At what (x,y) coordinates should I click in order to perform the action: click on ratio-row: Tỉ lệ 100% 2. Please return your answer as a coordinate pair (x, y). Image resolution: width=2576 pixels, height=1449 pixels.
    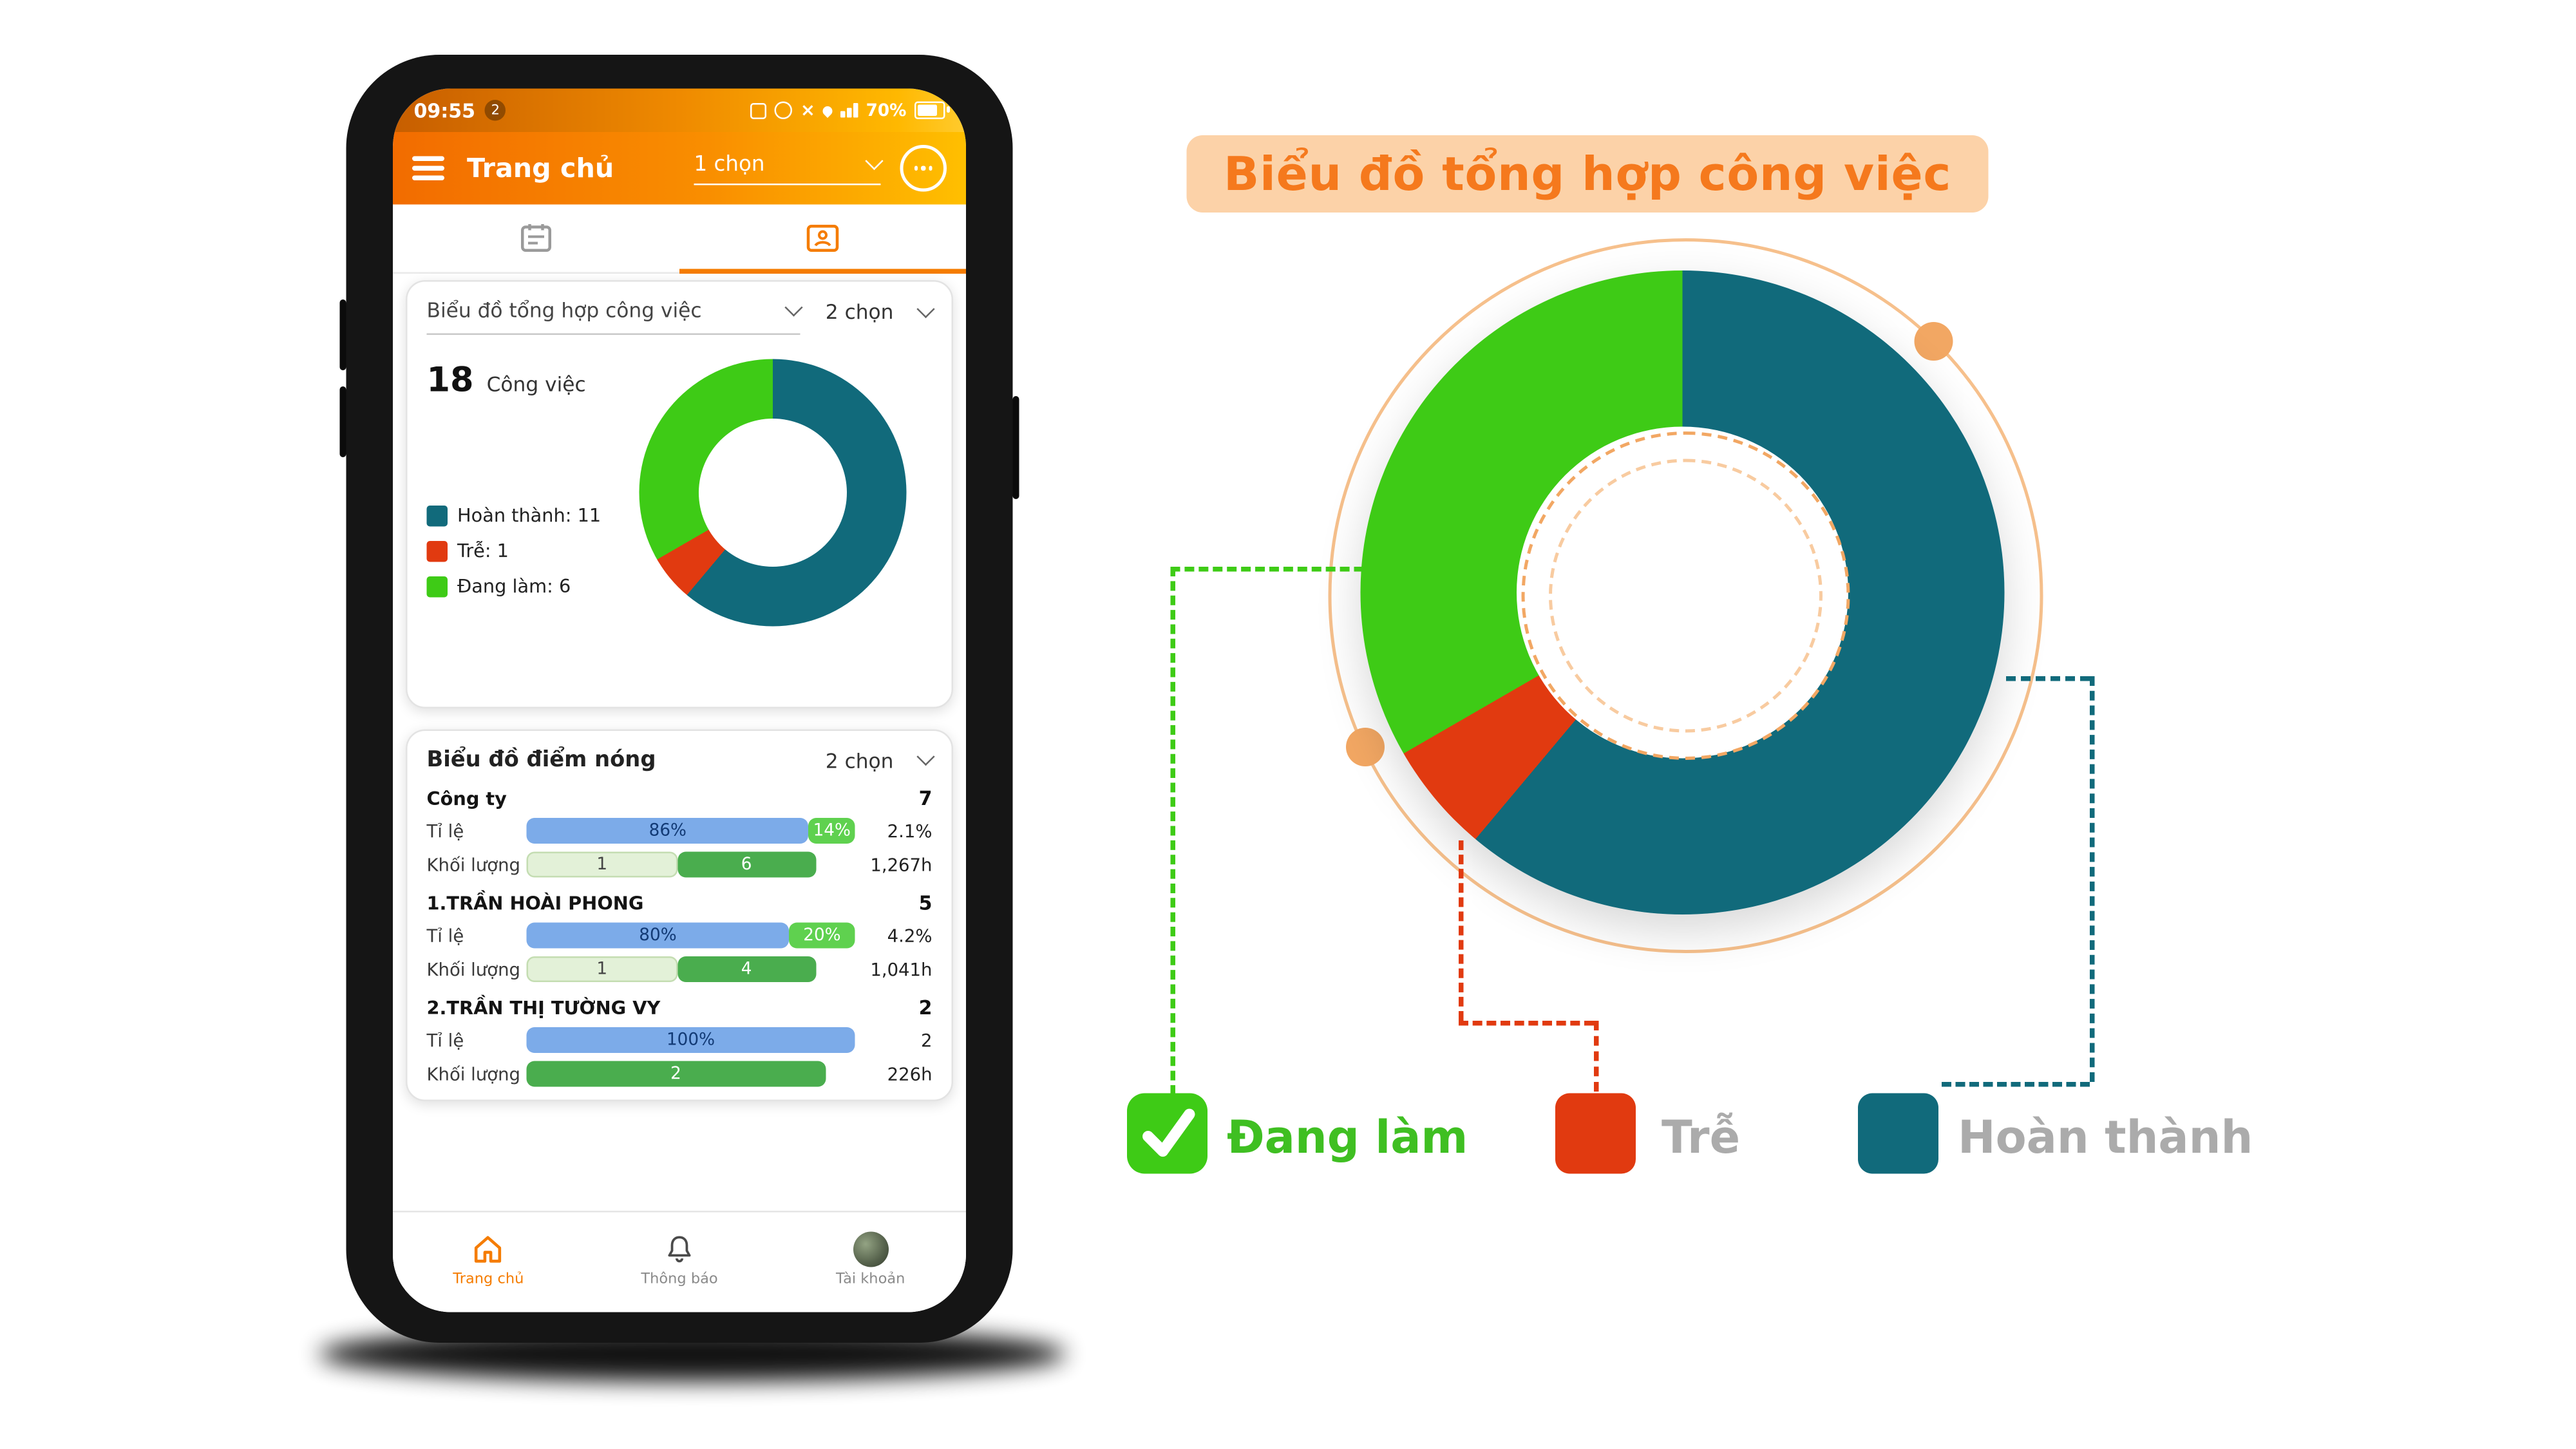
    Looking at the image, I should click on (680, 1040).